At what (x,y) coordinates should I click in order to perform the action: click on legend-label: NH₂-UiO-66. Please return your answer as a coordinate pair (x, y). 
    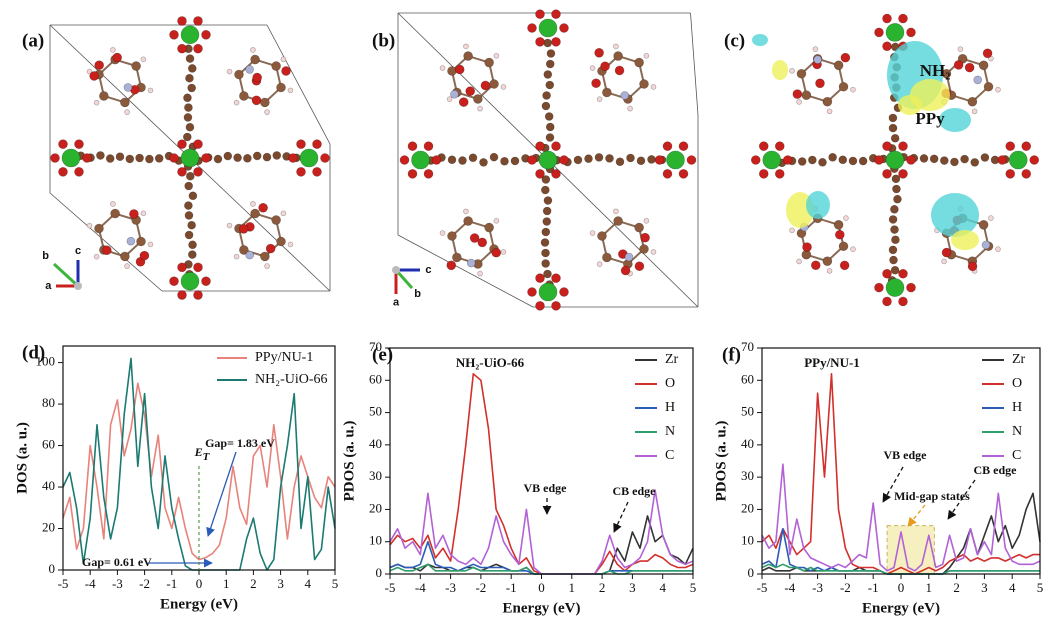
    Looking at the image, I should click on (291, 379).